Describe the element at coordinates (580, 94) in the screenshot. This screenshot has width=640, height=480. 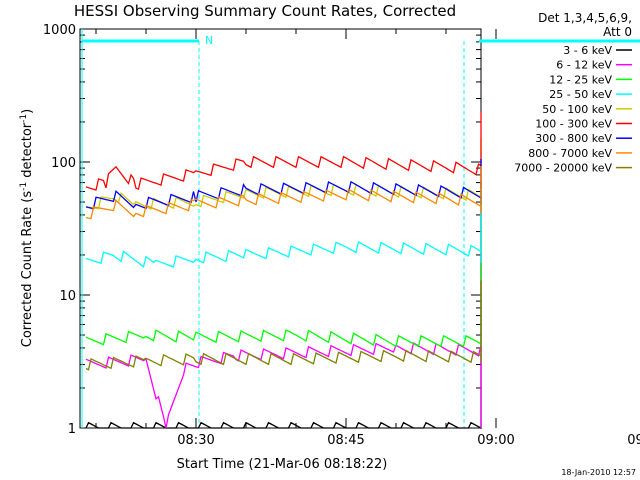
I see `legend-label: 25 - 50 keV` at that location.